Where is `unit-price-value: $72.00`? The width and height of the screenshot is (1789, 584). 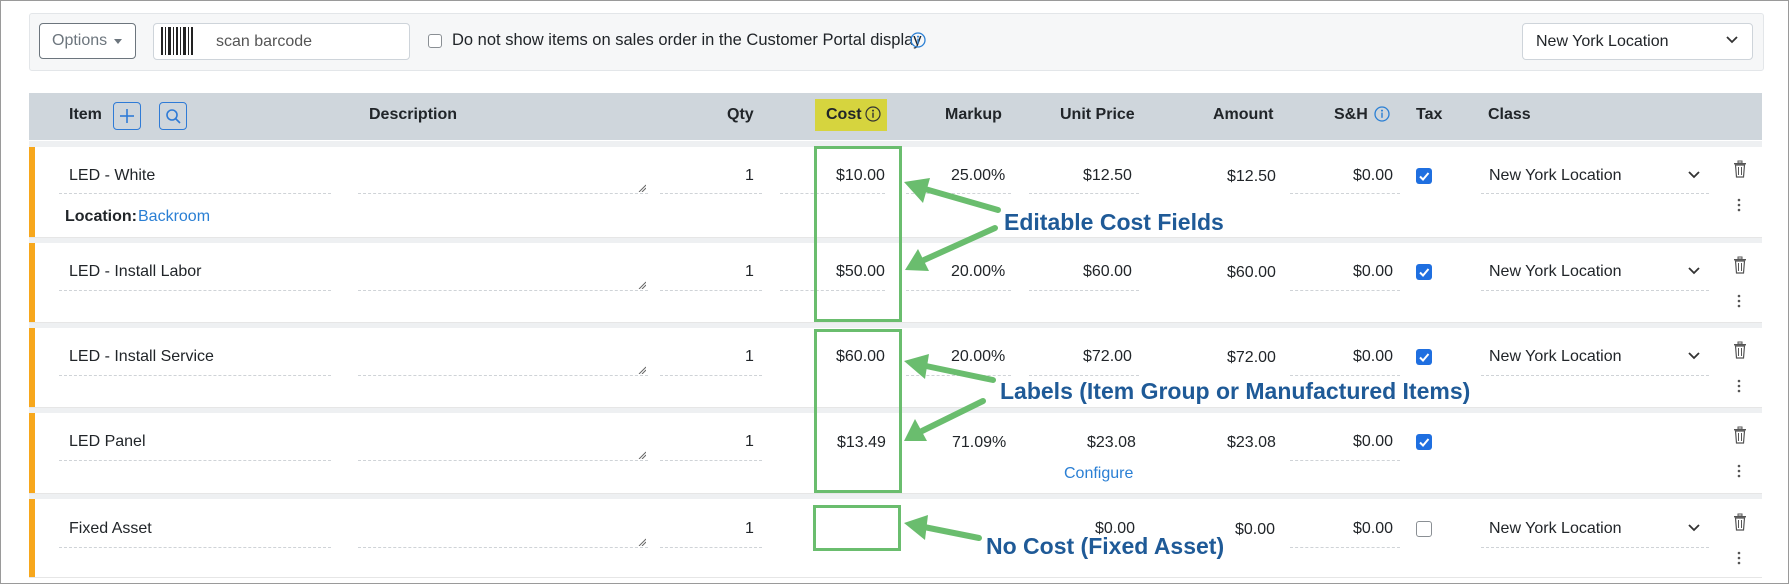 unit-price-value: $72.00 is located at coordinates (1107, 356).